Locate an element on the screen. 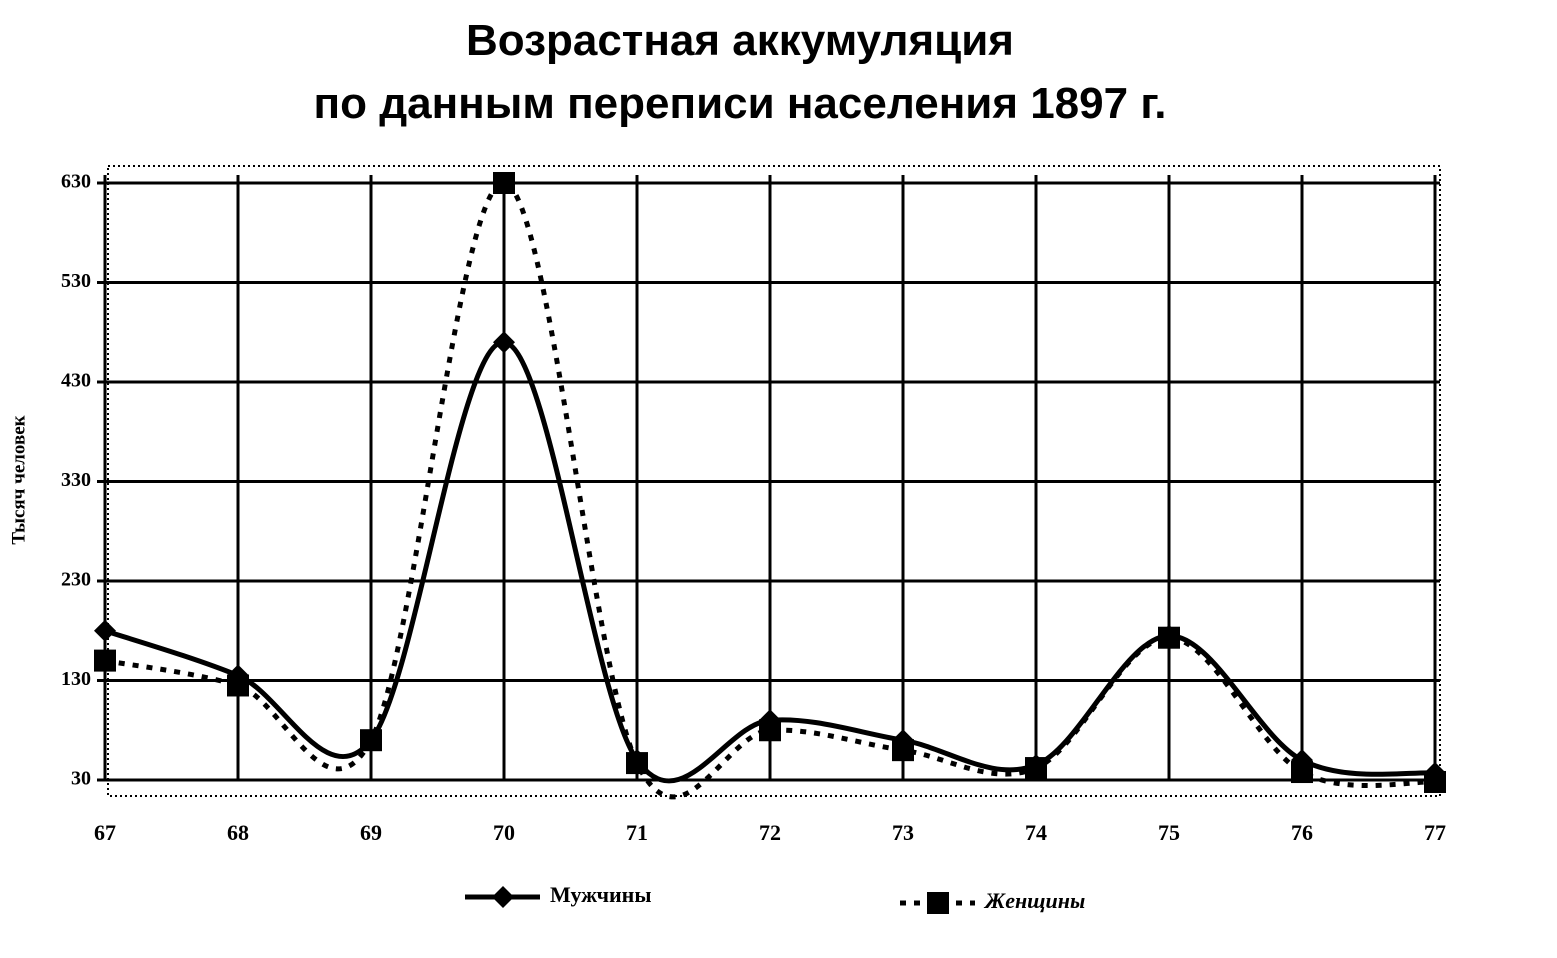 The height and width of the screenshot is (958, 1557). legend-label: Женщины is located at coordinates (1034, 900).